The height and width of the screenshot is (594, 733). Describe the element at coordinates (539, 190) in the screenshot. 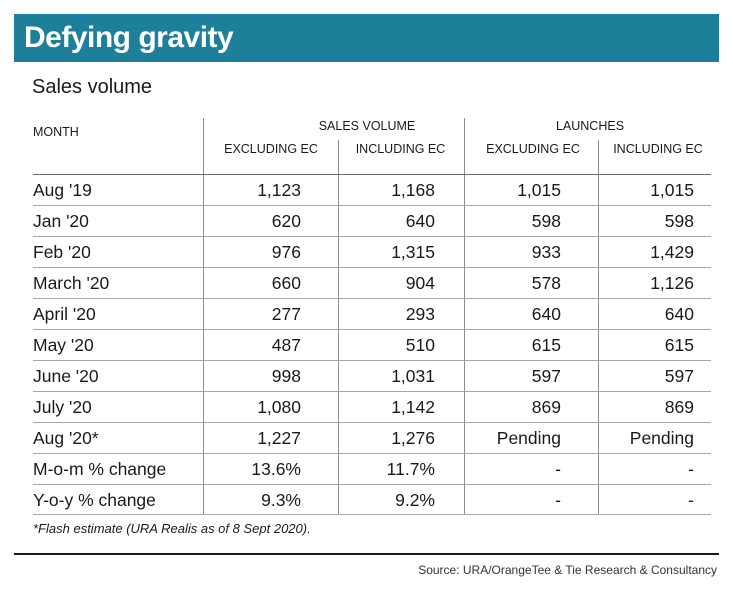

I see `launches-excluding-ec-cell: 1,015` at that location.